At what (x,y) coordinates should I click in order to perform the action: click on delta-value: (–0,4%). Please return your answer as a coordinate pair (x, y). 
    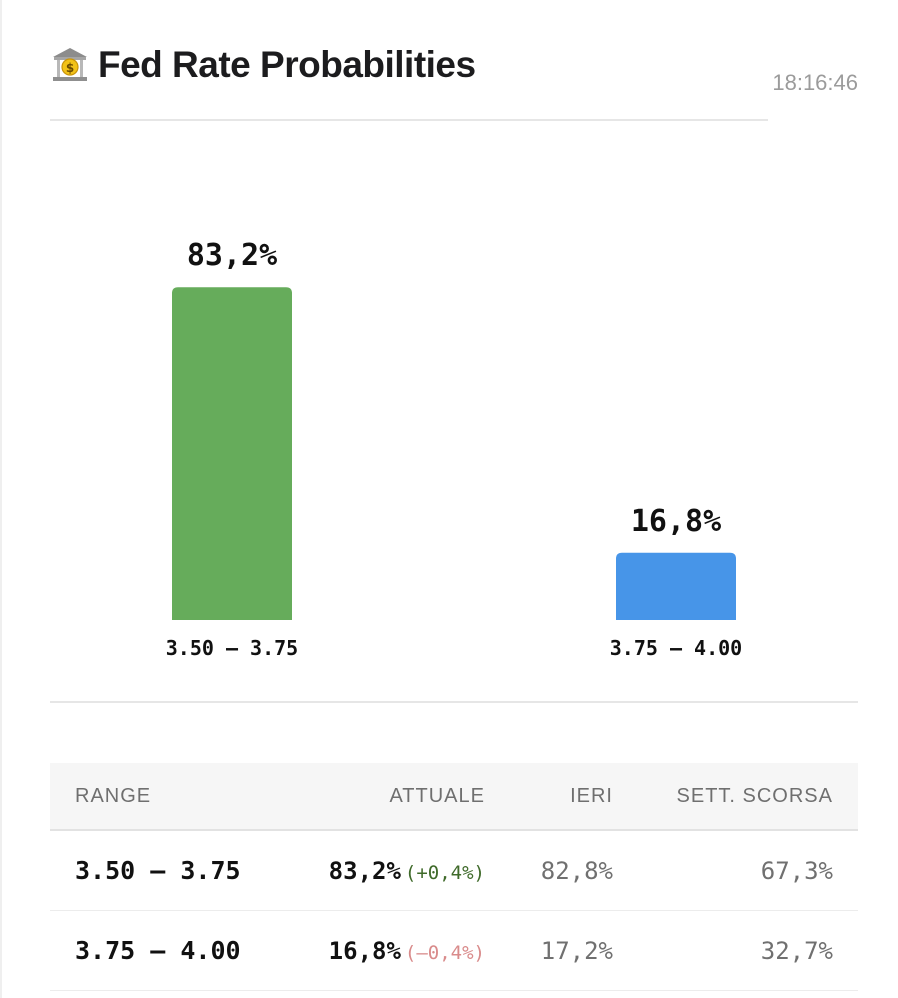
    Looking at the image, I should click on (444, 952).